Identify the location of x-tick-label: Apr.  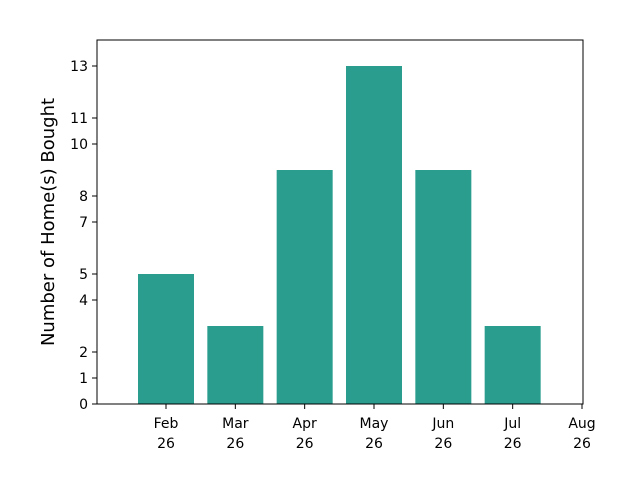
(305, 424).